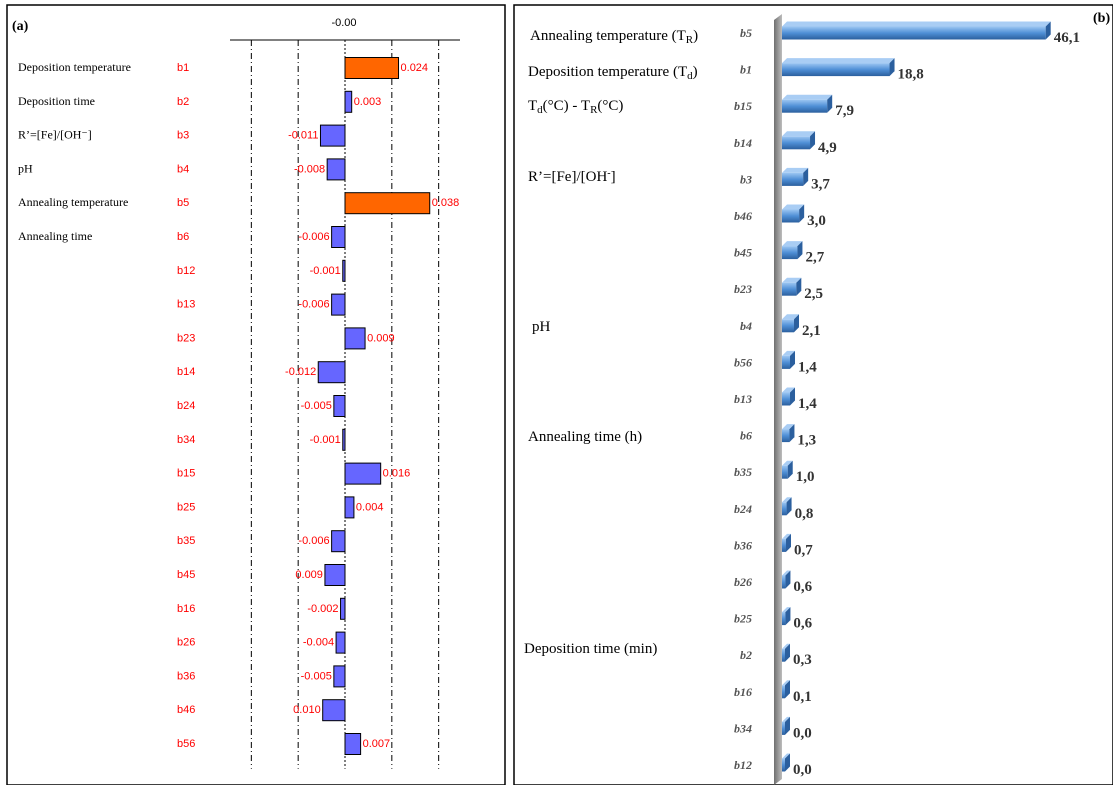  I want to click on category-label: b56, so click(743, 362).